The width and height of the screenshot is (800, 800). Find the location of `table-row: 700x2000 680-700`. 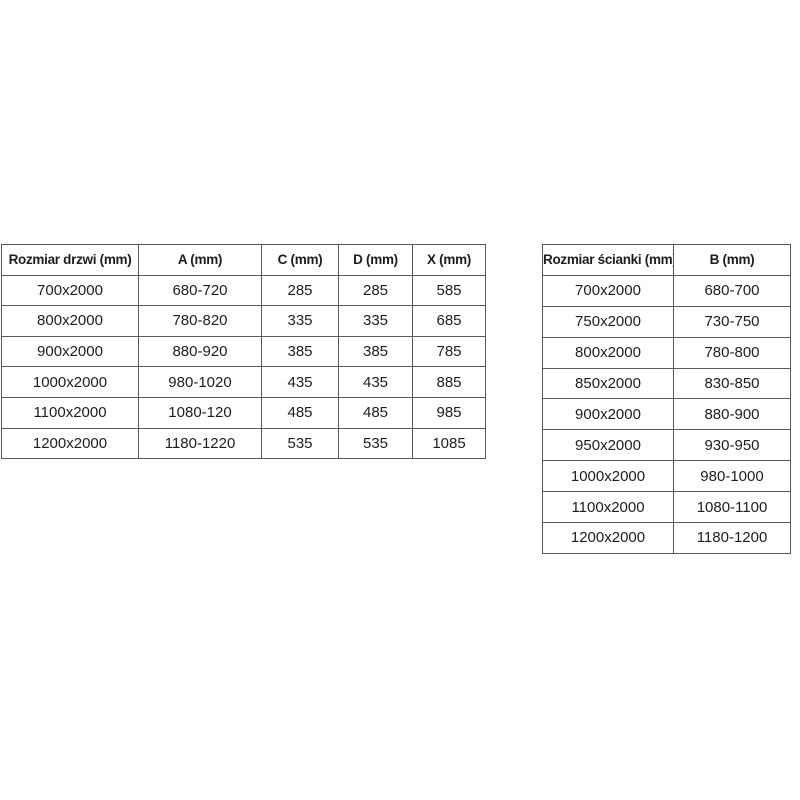

table-row: 700x2000 680-700 is located at coordinates (666, 290).